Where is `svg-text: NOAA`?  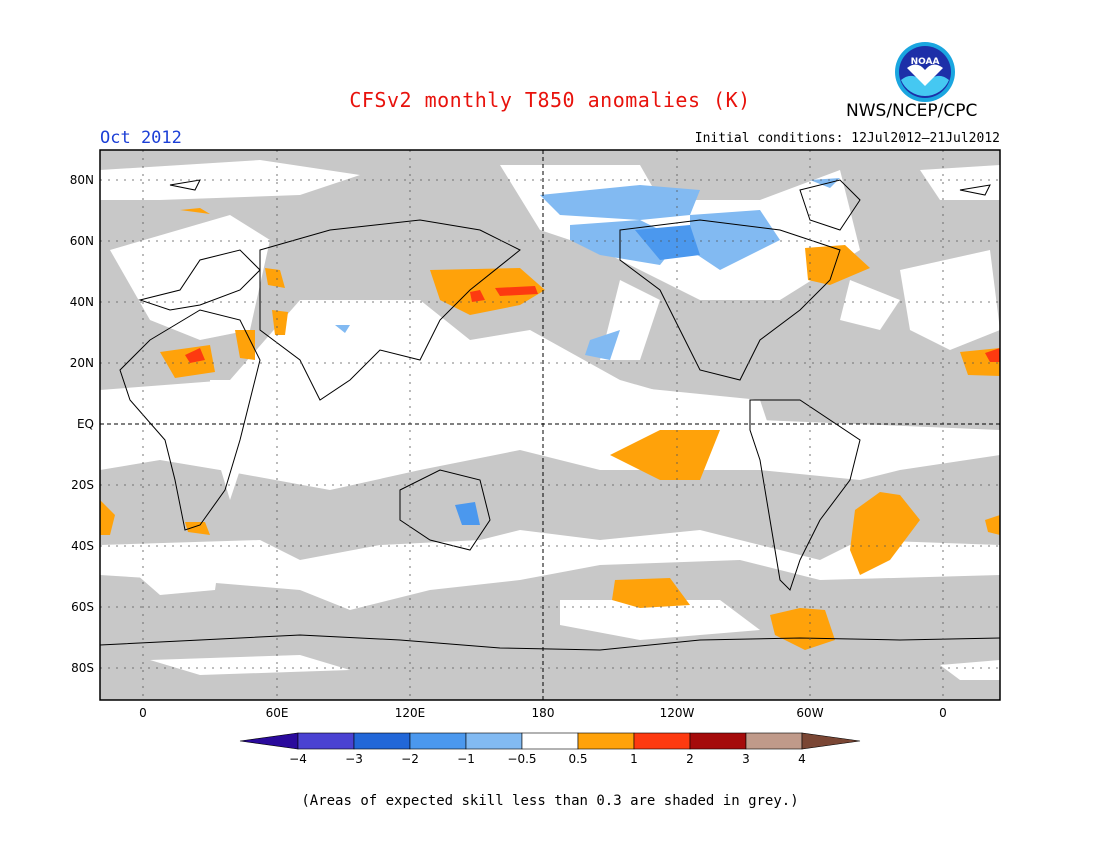
svg-text: NOAA is located at coordinates (925, 62).